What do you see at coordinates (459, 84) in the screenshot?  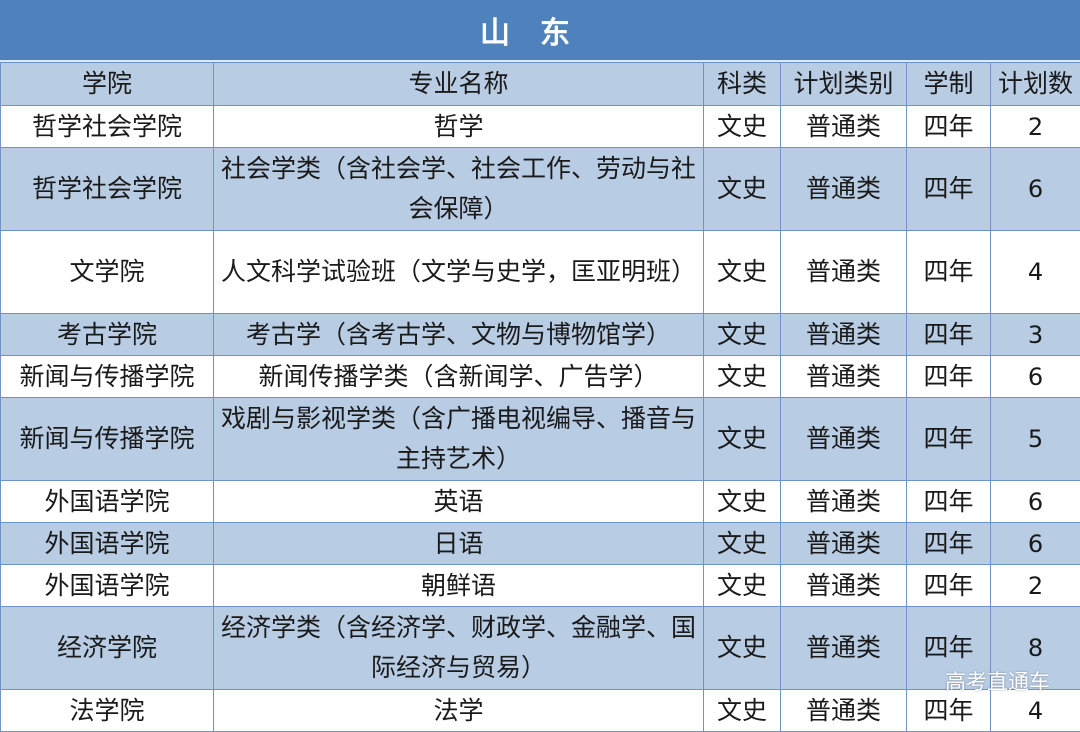 I see `header-major: 专业名称` at bounding box center [459, 84].